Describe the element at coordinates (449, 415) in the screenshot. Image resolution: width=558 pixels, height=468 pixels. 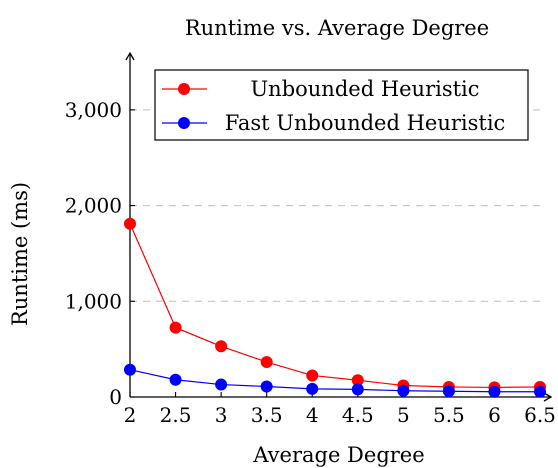
I see `x-tick-label: 5.5` at that location.